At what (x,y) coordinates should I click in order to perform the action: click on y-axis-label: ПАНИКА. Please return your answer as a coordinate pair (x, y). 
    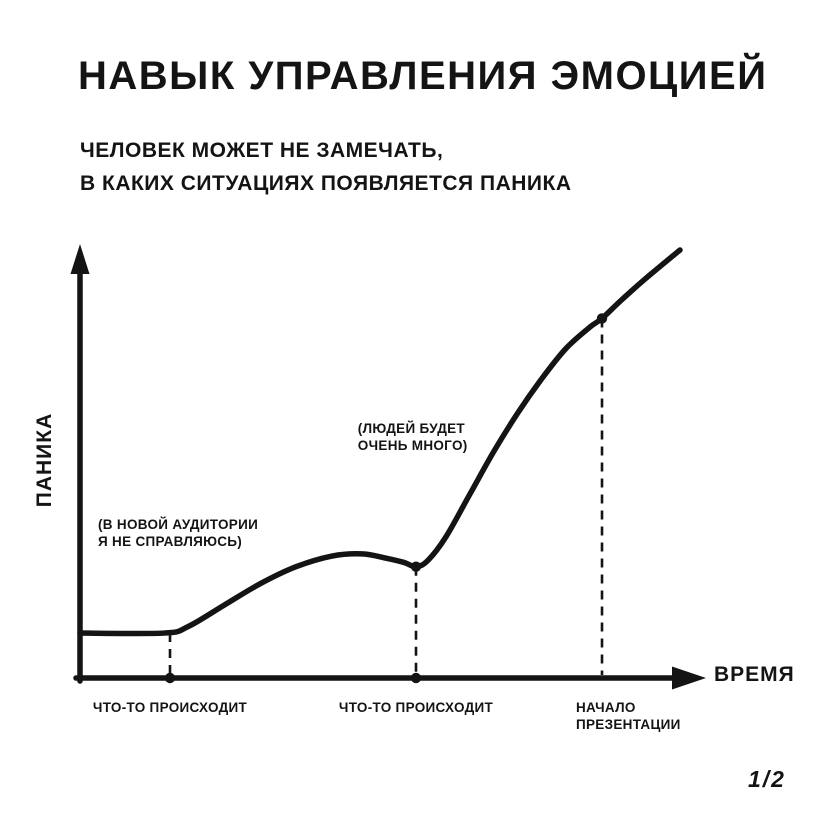
    Looking at the image, I should click on (44, 460).